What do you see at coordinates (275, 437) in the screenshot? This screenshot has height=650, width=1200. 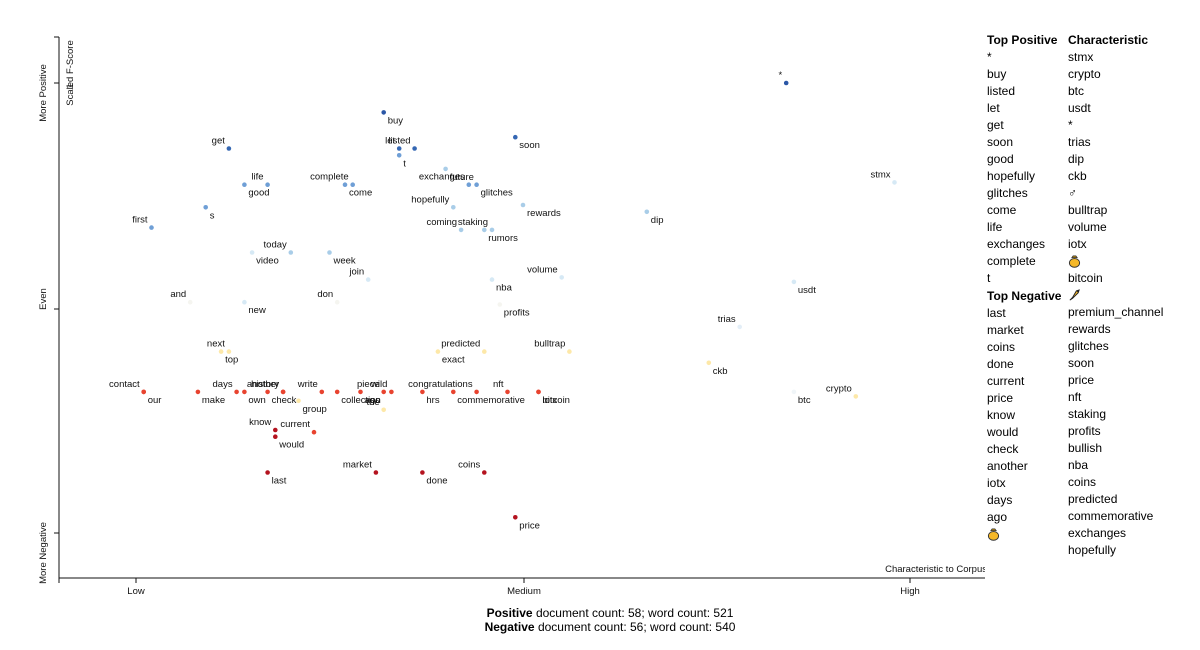 I see `point-would` at bounding box center [275, 437].